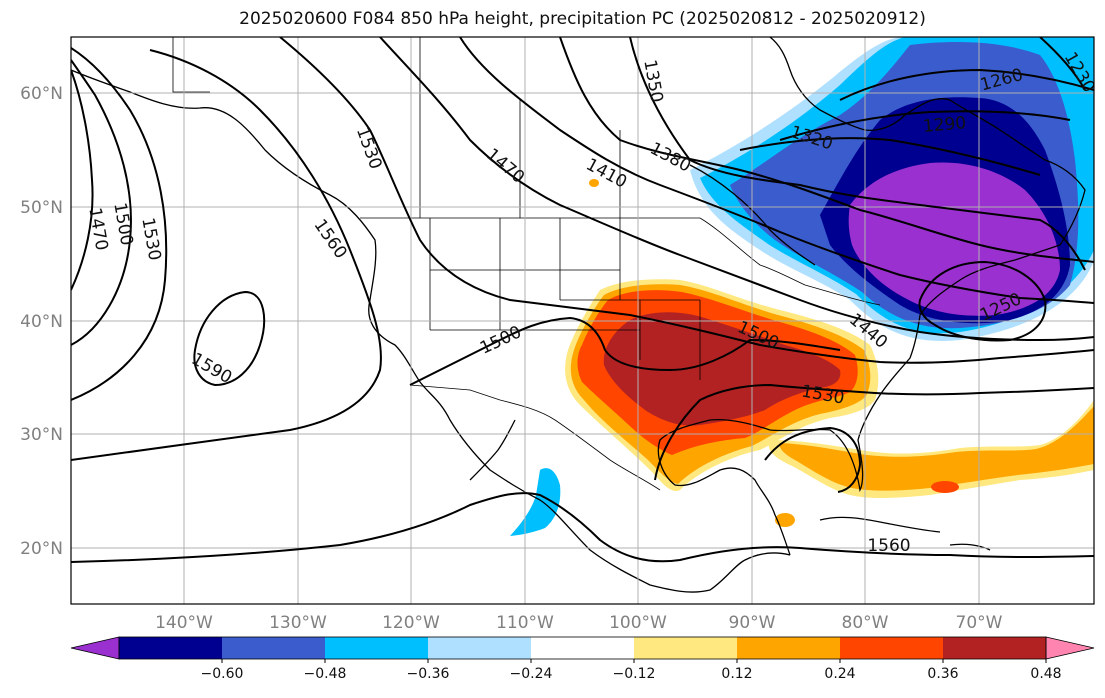  What do you see at coordinates (525, 623) in the screenshot?
I see `lon-label: 110°W` at bounding box center [525, 623].